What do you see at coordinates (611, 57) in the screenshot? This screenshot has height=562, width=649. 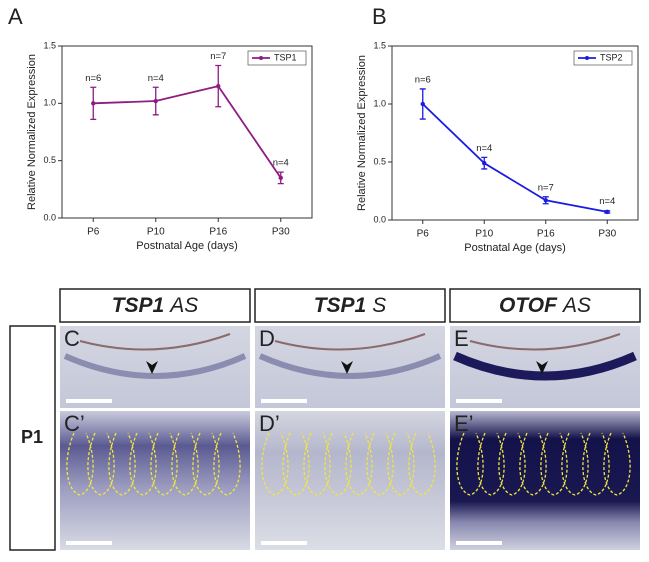 I see `legend-label: TSP2` at bounding box center [611, 57].